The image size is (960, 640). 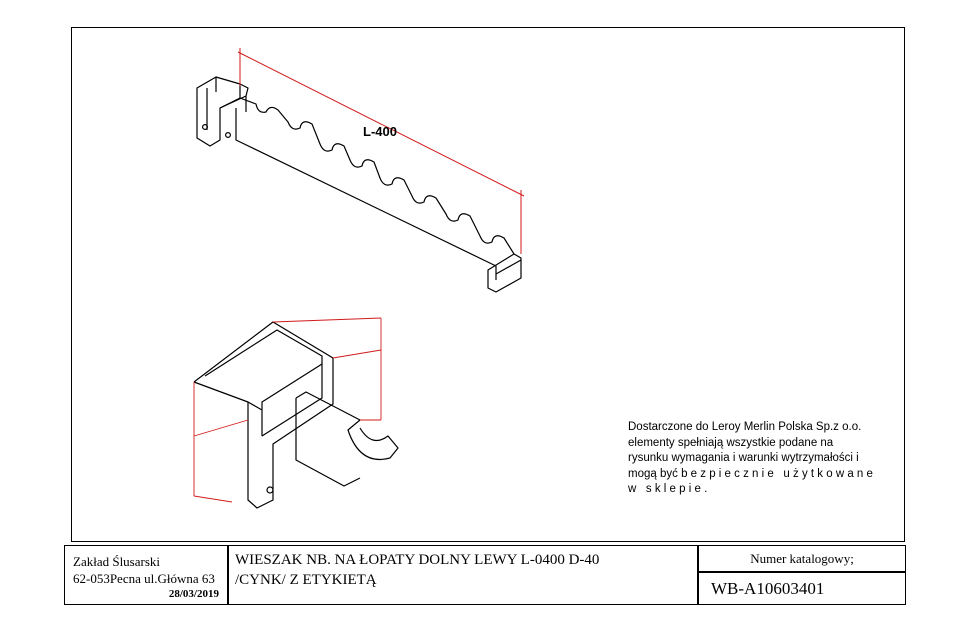 I want to click on bracket-detail-view, so click(x=296, y=415).